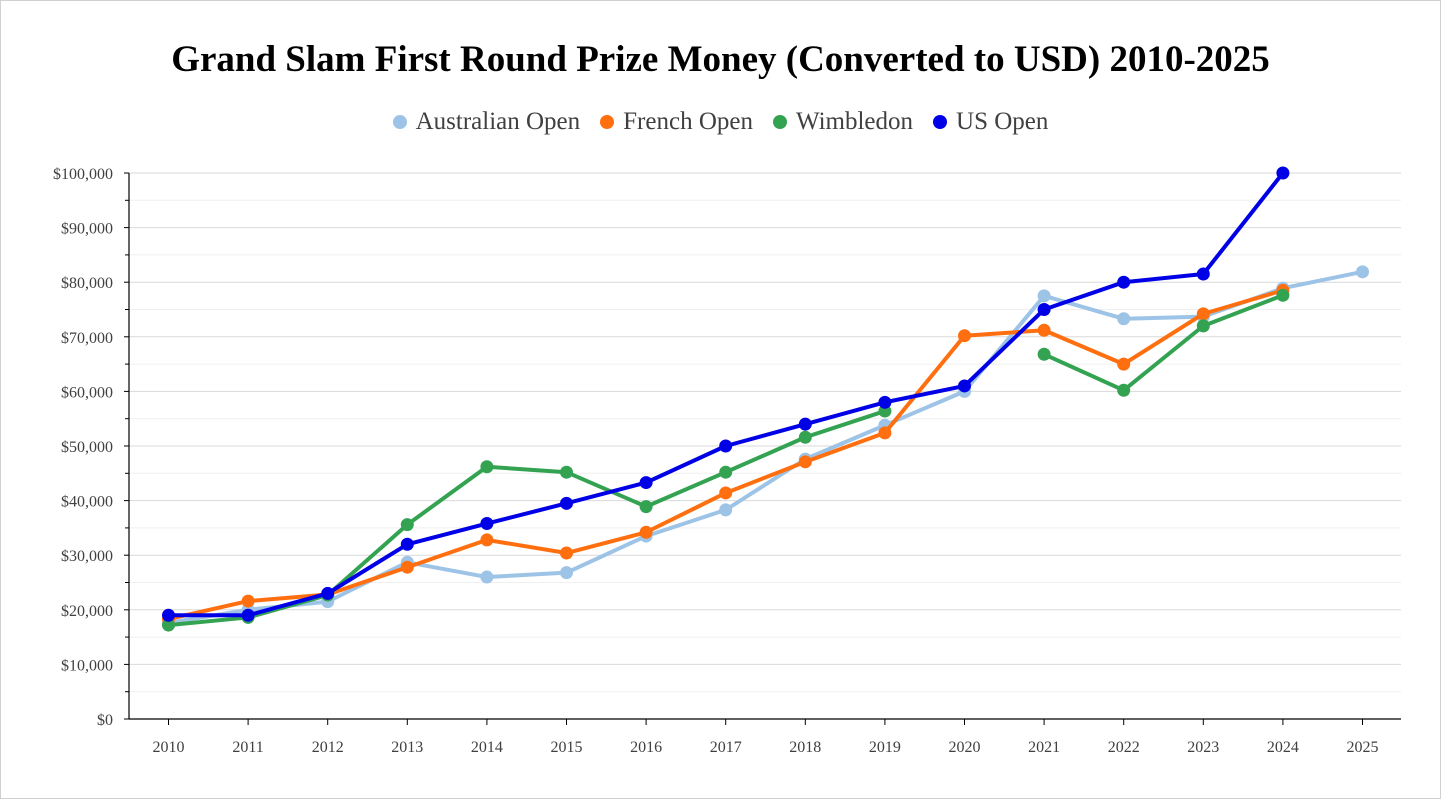 The image size is (1441, 799). What do you see at coordinates (487, 747) in the screenshot?
I see `x-tick-label: 2014` at bounding box center [487, 747].